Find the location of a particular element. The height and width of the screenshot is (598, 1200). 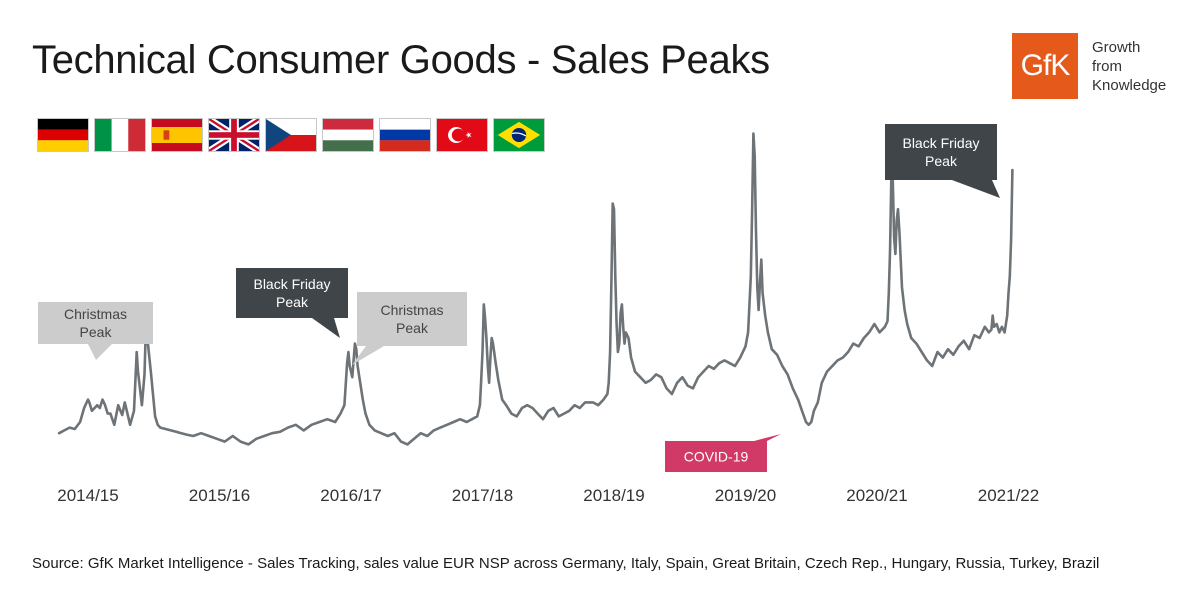

flag-germany-icon is located at coordinates (63, 135).